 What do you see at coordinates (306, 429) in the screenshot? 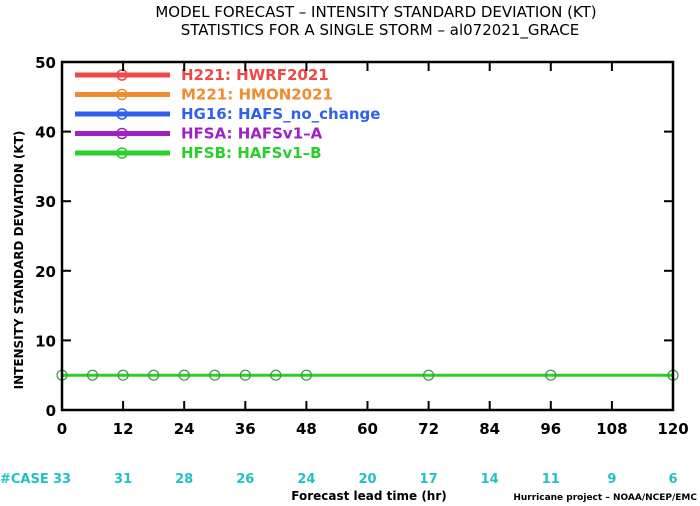
I see `x-tick-label: 48` at bounding box center [306, 429].